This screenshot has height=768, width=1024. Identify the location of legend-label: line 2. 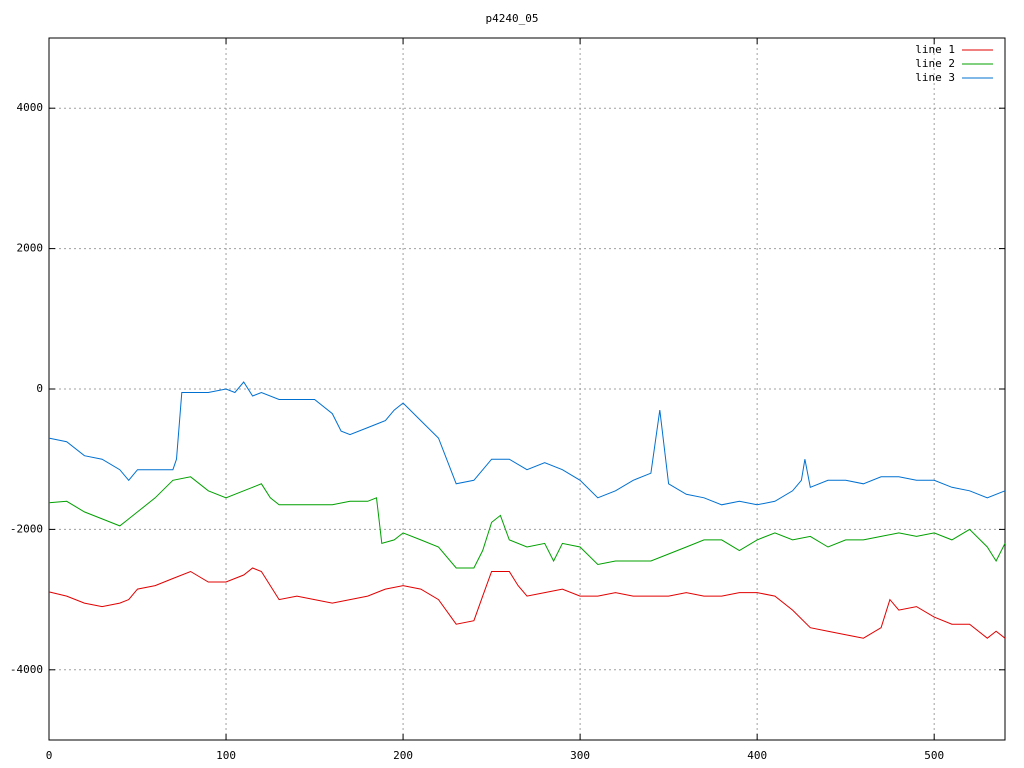
(935, 63).